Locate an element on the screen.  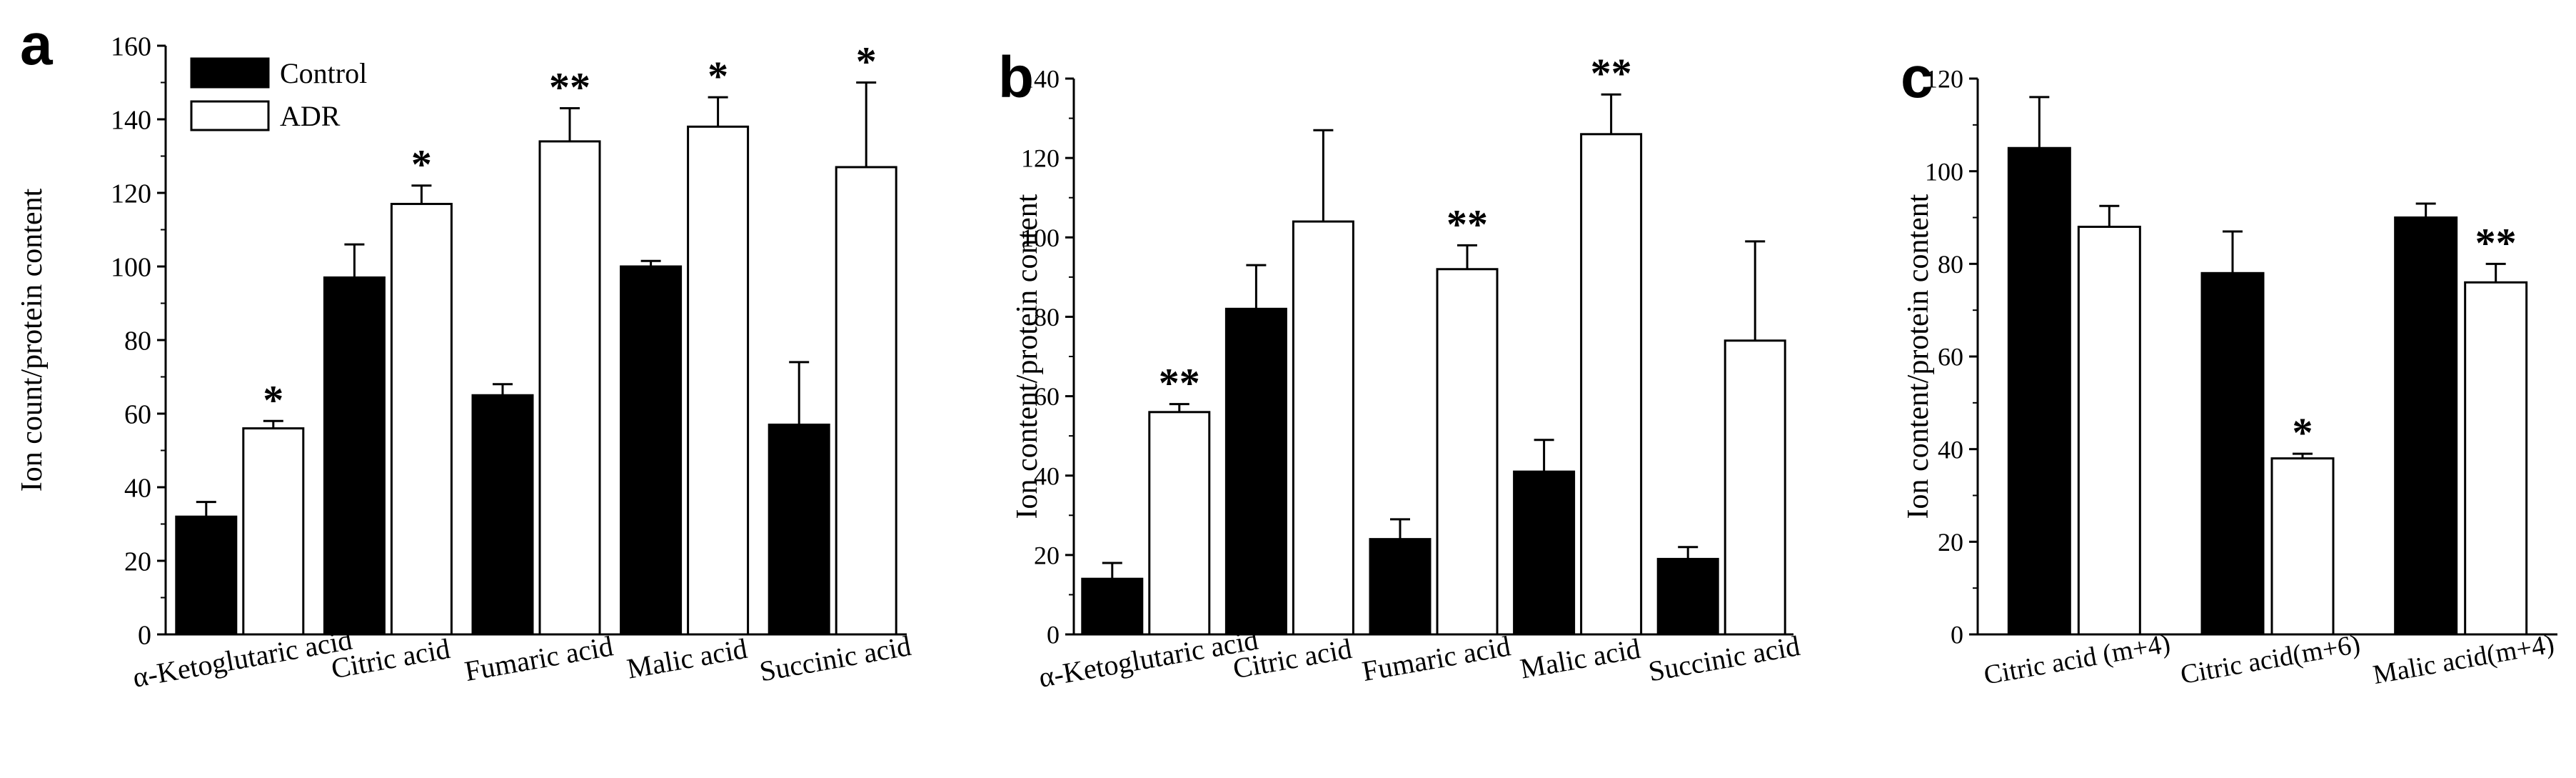
legend-control-swatch is located at coordinates (230, 73).